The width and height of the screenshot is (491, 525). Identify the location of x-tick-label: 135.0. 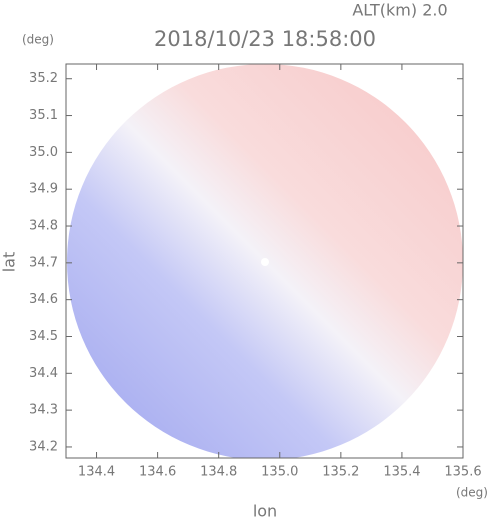
(279, 472).